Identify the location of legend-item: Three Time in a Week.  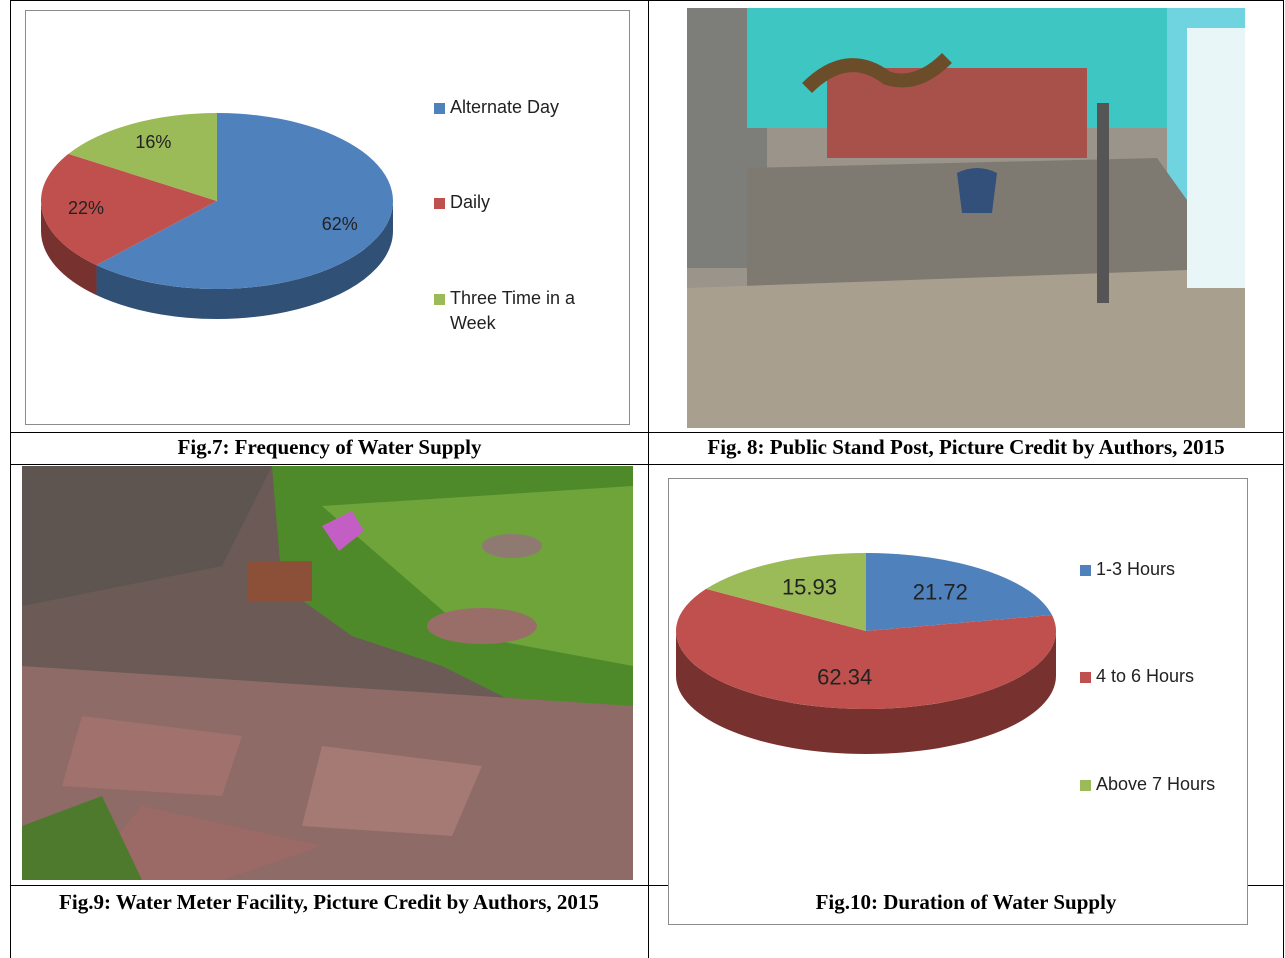
(522, 311).